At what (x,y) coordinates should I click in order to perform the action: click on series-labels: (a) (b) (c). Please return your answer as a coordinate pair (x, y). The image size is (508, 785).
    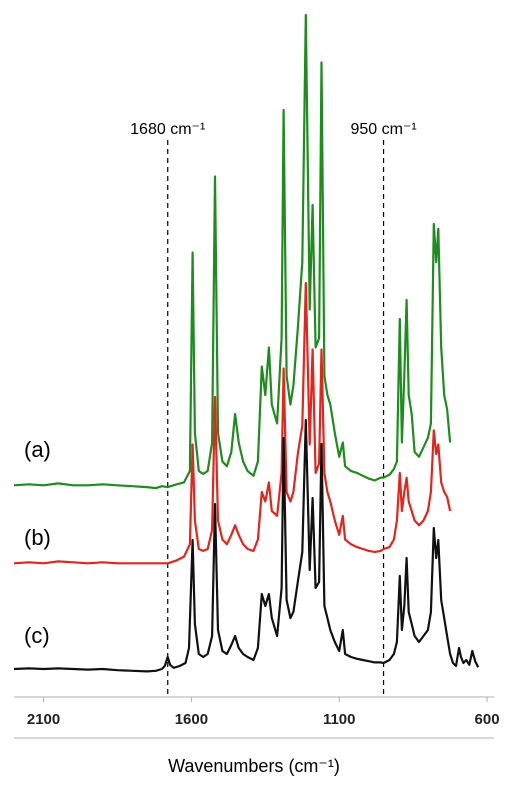
    Looking at the image, I should click on (37, 542).